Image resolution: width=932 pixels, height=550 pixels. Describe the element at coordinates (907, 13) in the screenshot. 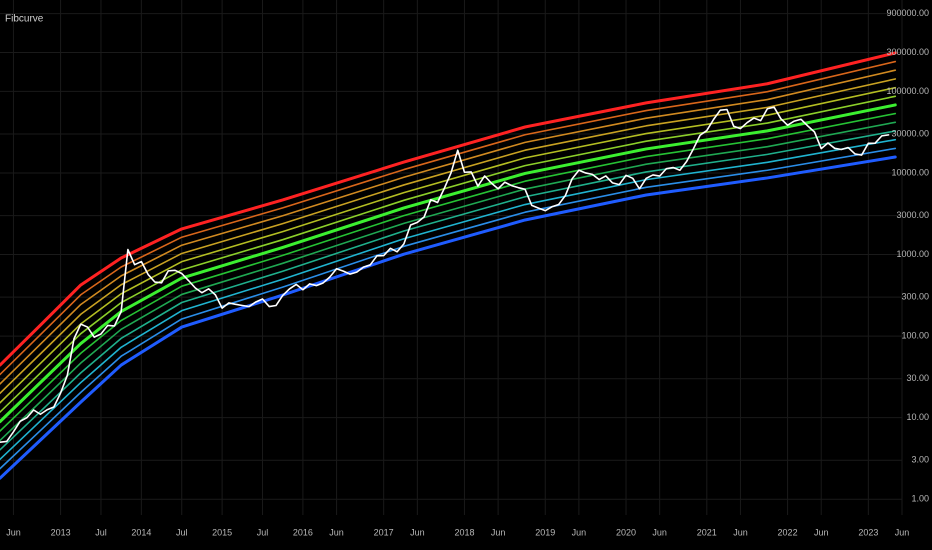

I see `y-tick-label: 900000.00` at that location.